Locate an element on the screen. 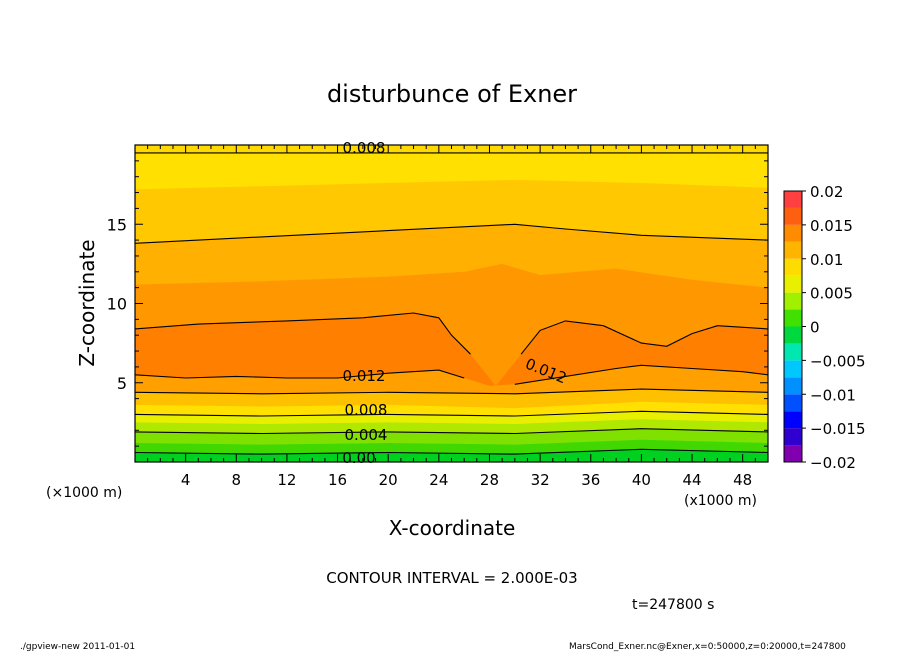 This screenshot has width=904, height=654. x-tick-label: 16 is located at coordinates (337, 480).